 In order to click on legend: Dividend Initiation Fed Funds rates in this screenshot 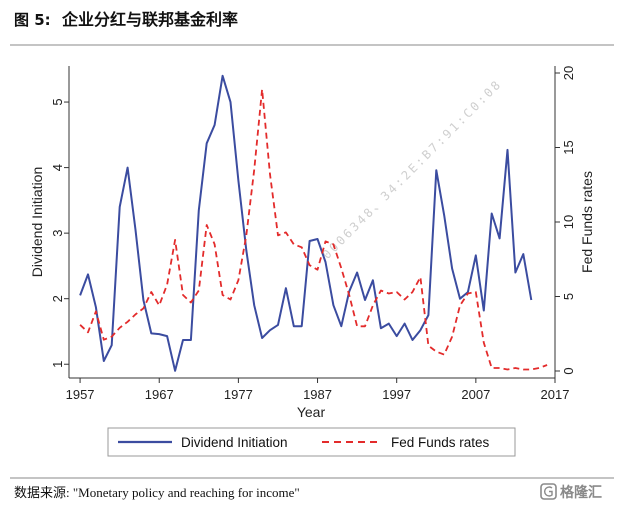, I will do `click(311, 442)`.